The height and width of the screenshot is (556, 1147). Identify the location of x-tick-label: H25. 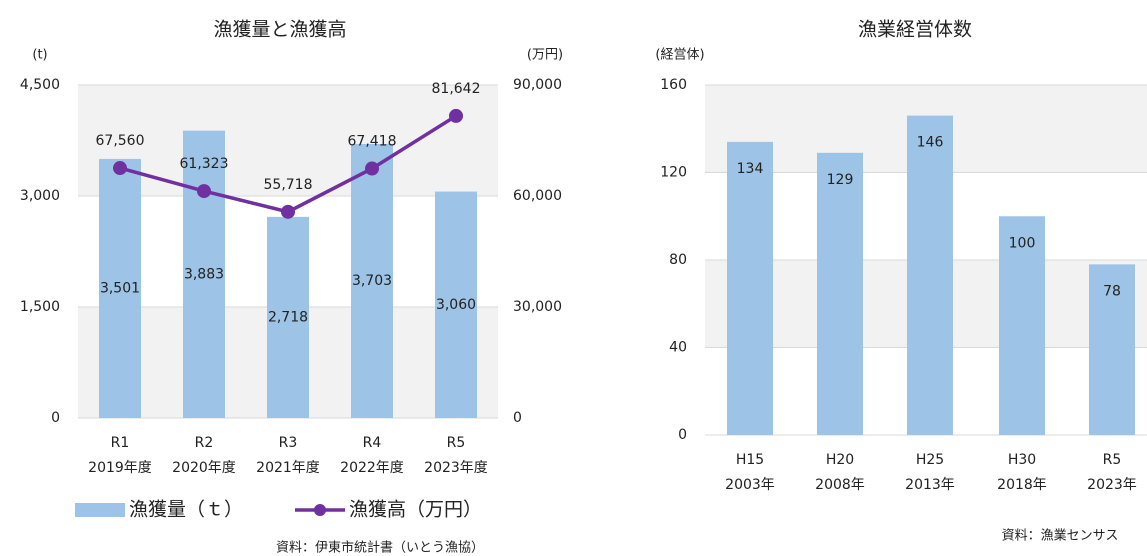
(930, 460).